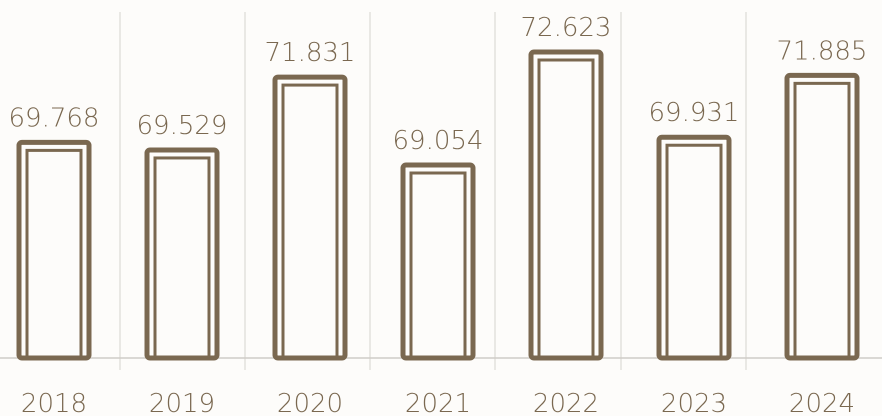  What do you see at coordinates (822, 220) in the screenshot?
I see `bar-inner-2024` at bounding box center [822, 220].